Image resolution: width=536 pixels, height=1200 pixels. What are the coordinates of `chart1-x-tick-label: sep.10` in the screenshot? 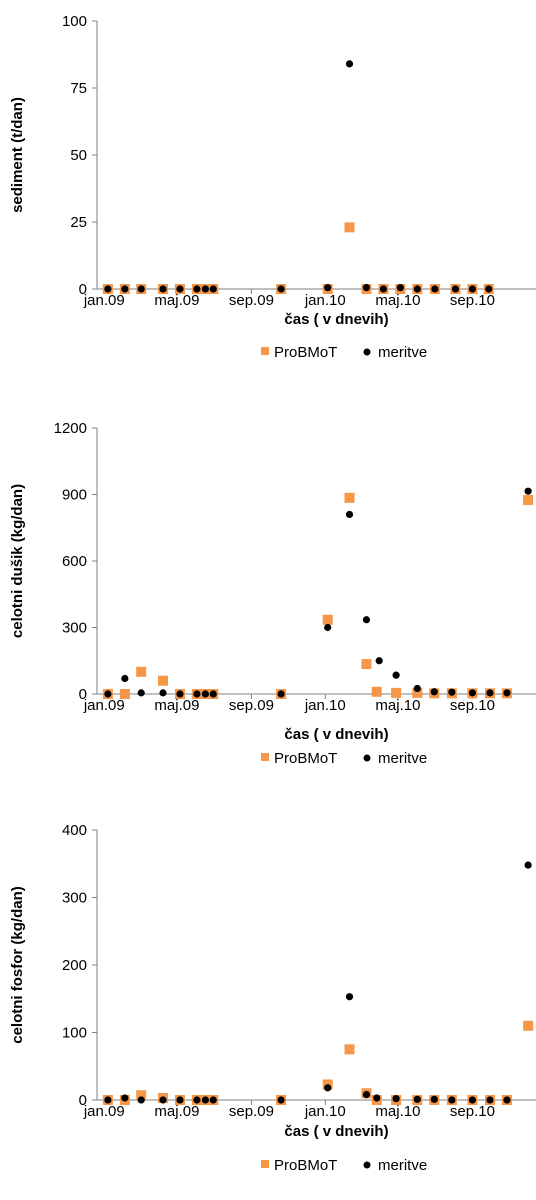 It's located at (472, 300).